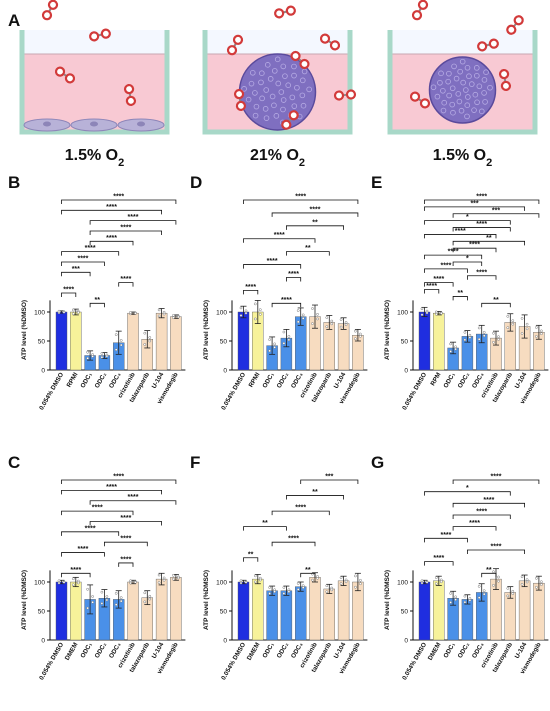 This screenshot has height=711, width=550. I want to click on panel-letter: G, so click(377, 462).